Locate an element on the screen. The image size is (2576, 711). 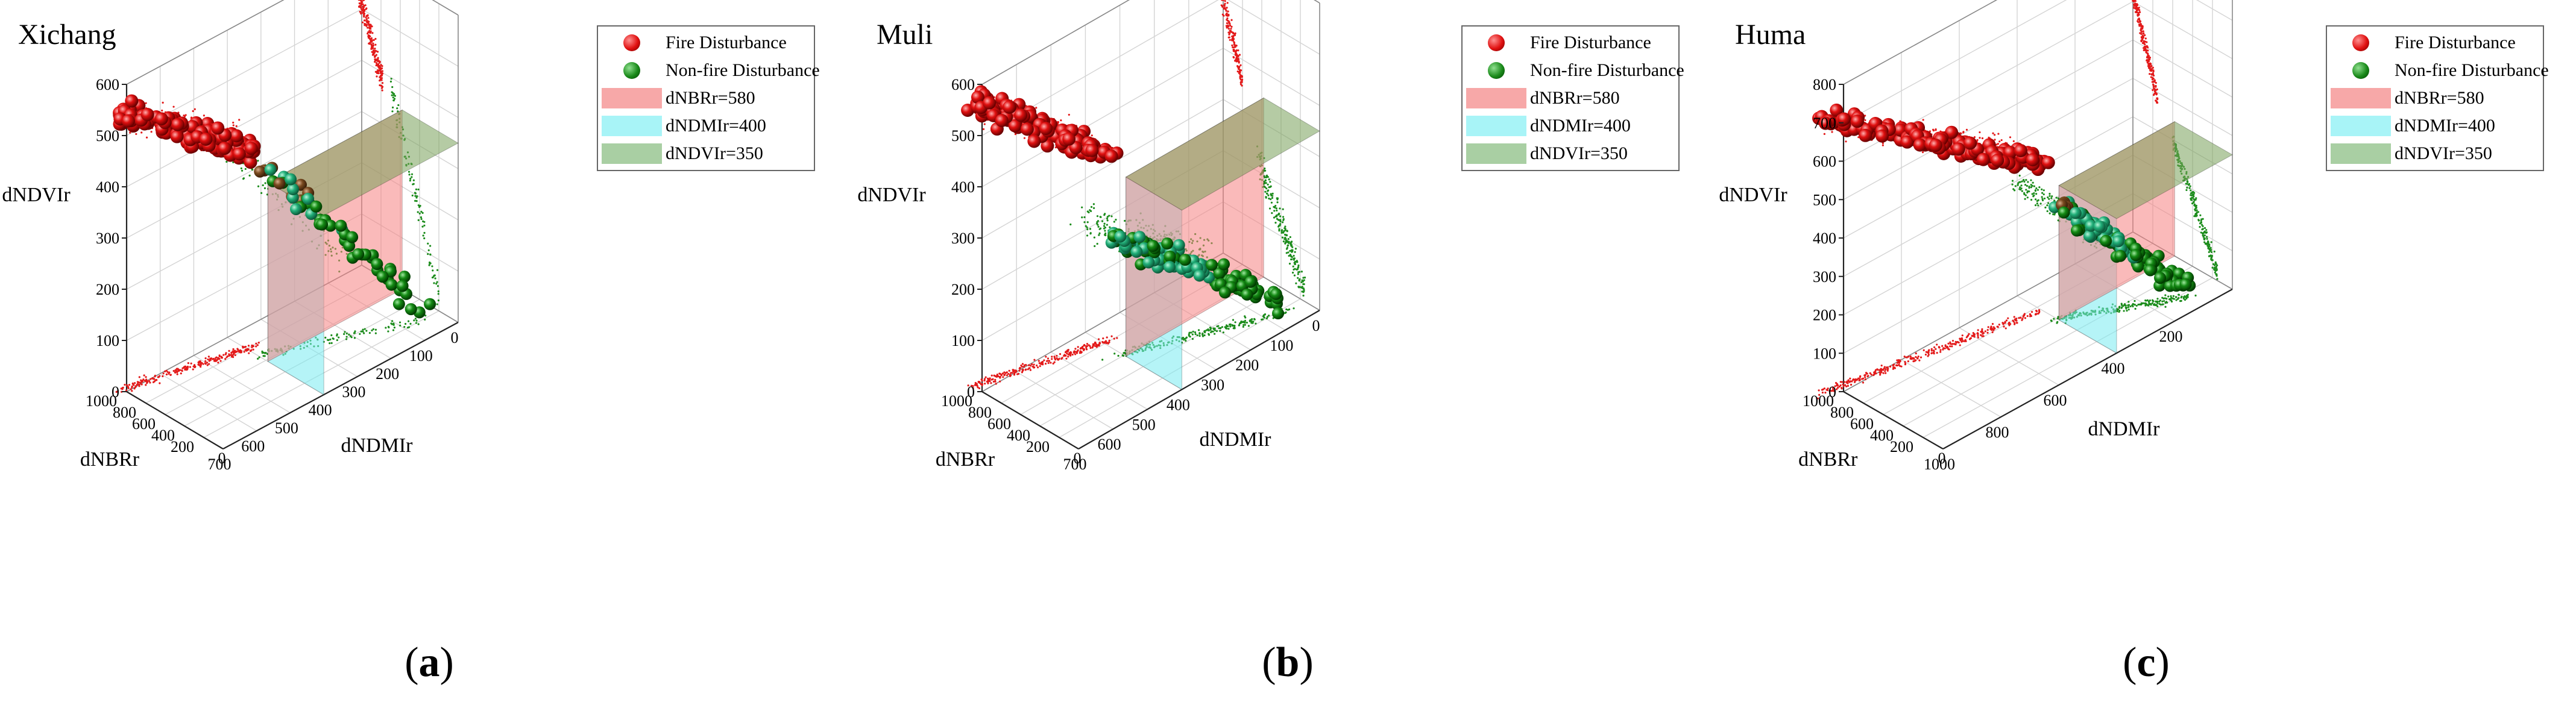
threshold-planes is located at coordinates (363, 252).